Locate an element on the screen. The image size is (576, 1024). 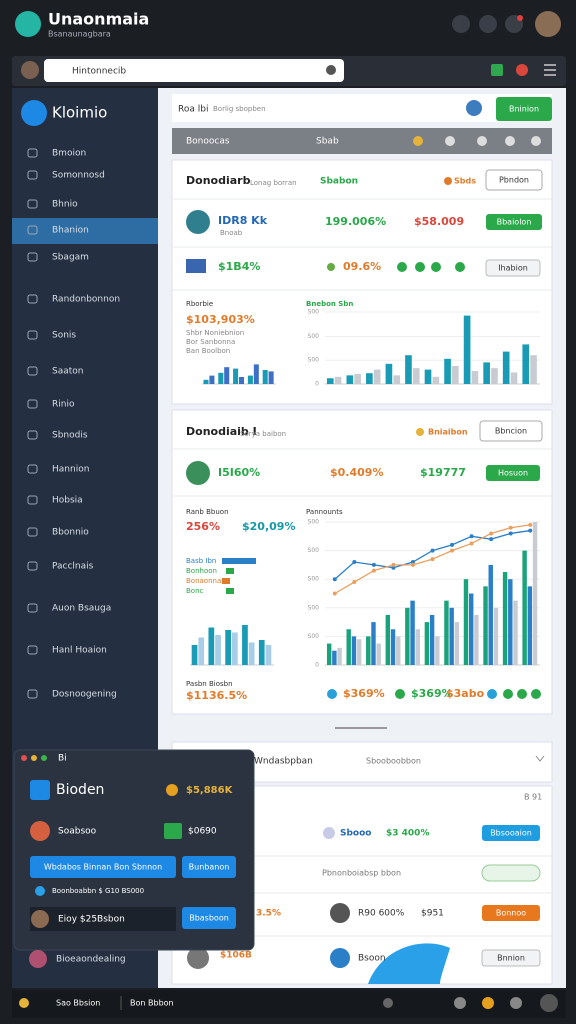
toolbar-label: Bonoocas is located at coordinates (208, 142).